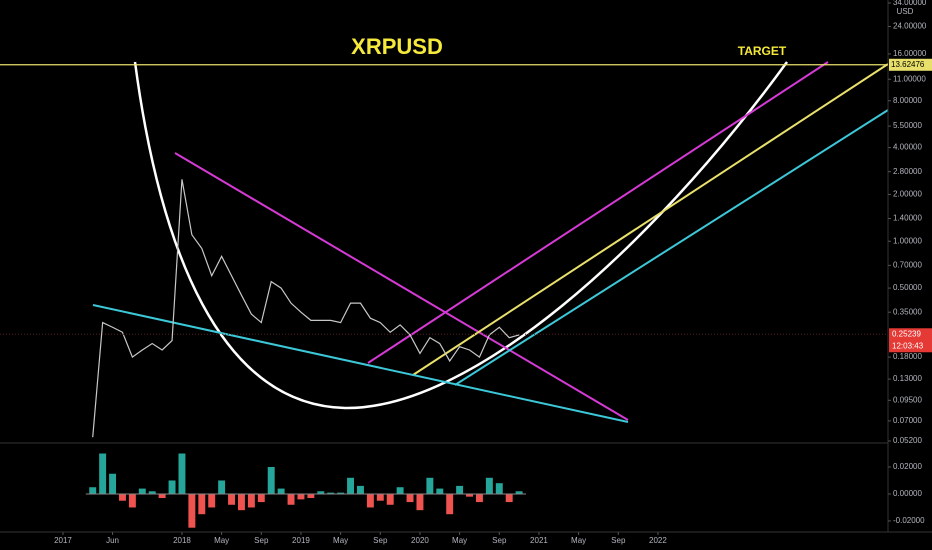 This screenshot has width=932, height=550. I want to click on y-tick-label: 8.00000, so click(907, 100).